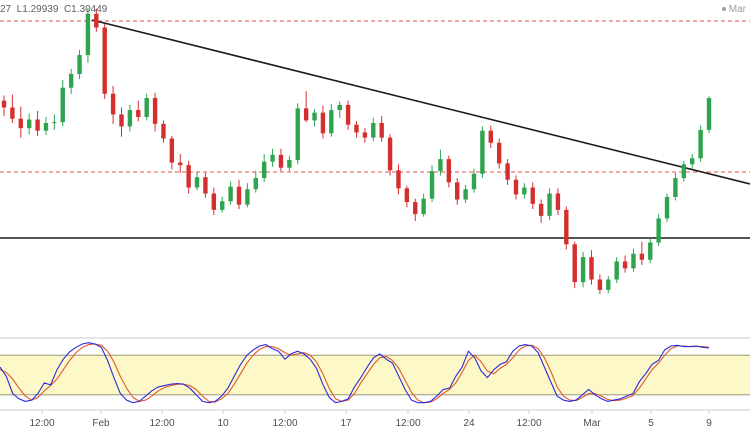 This screenshot has height=430, width=750. What do you see at coordinates (651, 423) in the screenshot?
I see `x-tick-label: 5` at bounding box center [651, 423].